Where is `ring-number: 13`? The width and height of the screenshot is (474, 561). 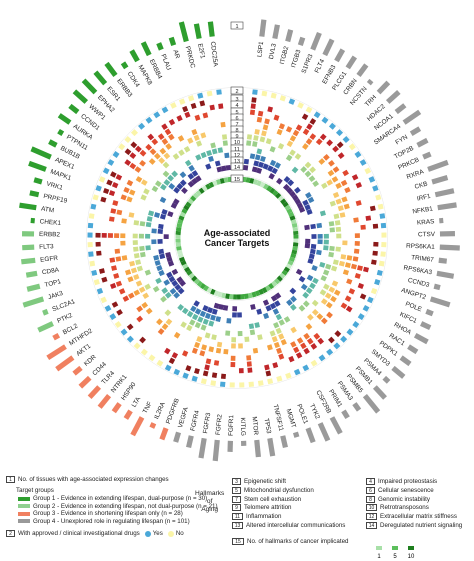
ring-number: 13 is located at coordinates (237, 162).